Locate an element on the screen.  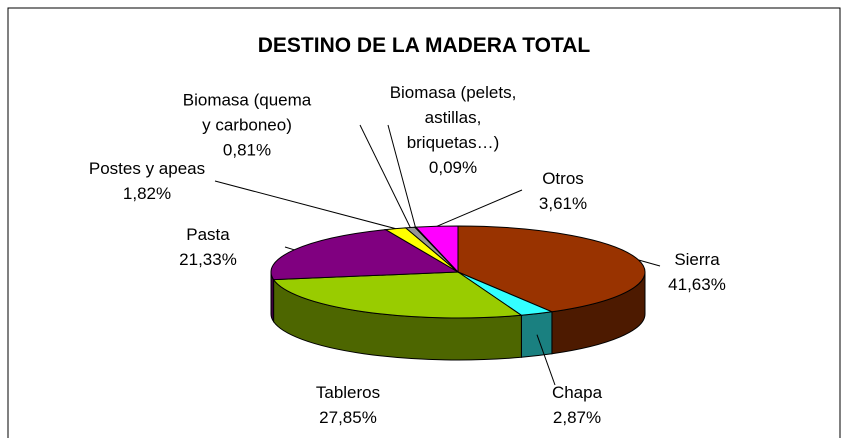
value-label: 0,09% is located at coordinates (453, 167).